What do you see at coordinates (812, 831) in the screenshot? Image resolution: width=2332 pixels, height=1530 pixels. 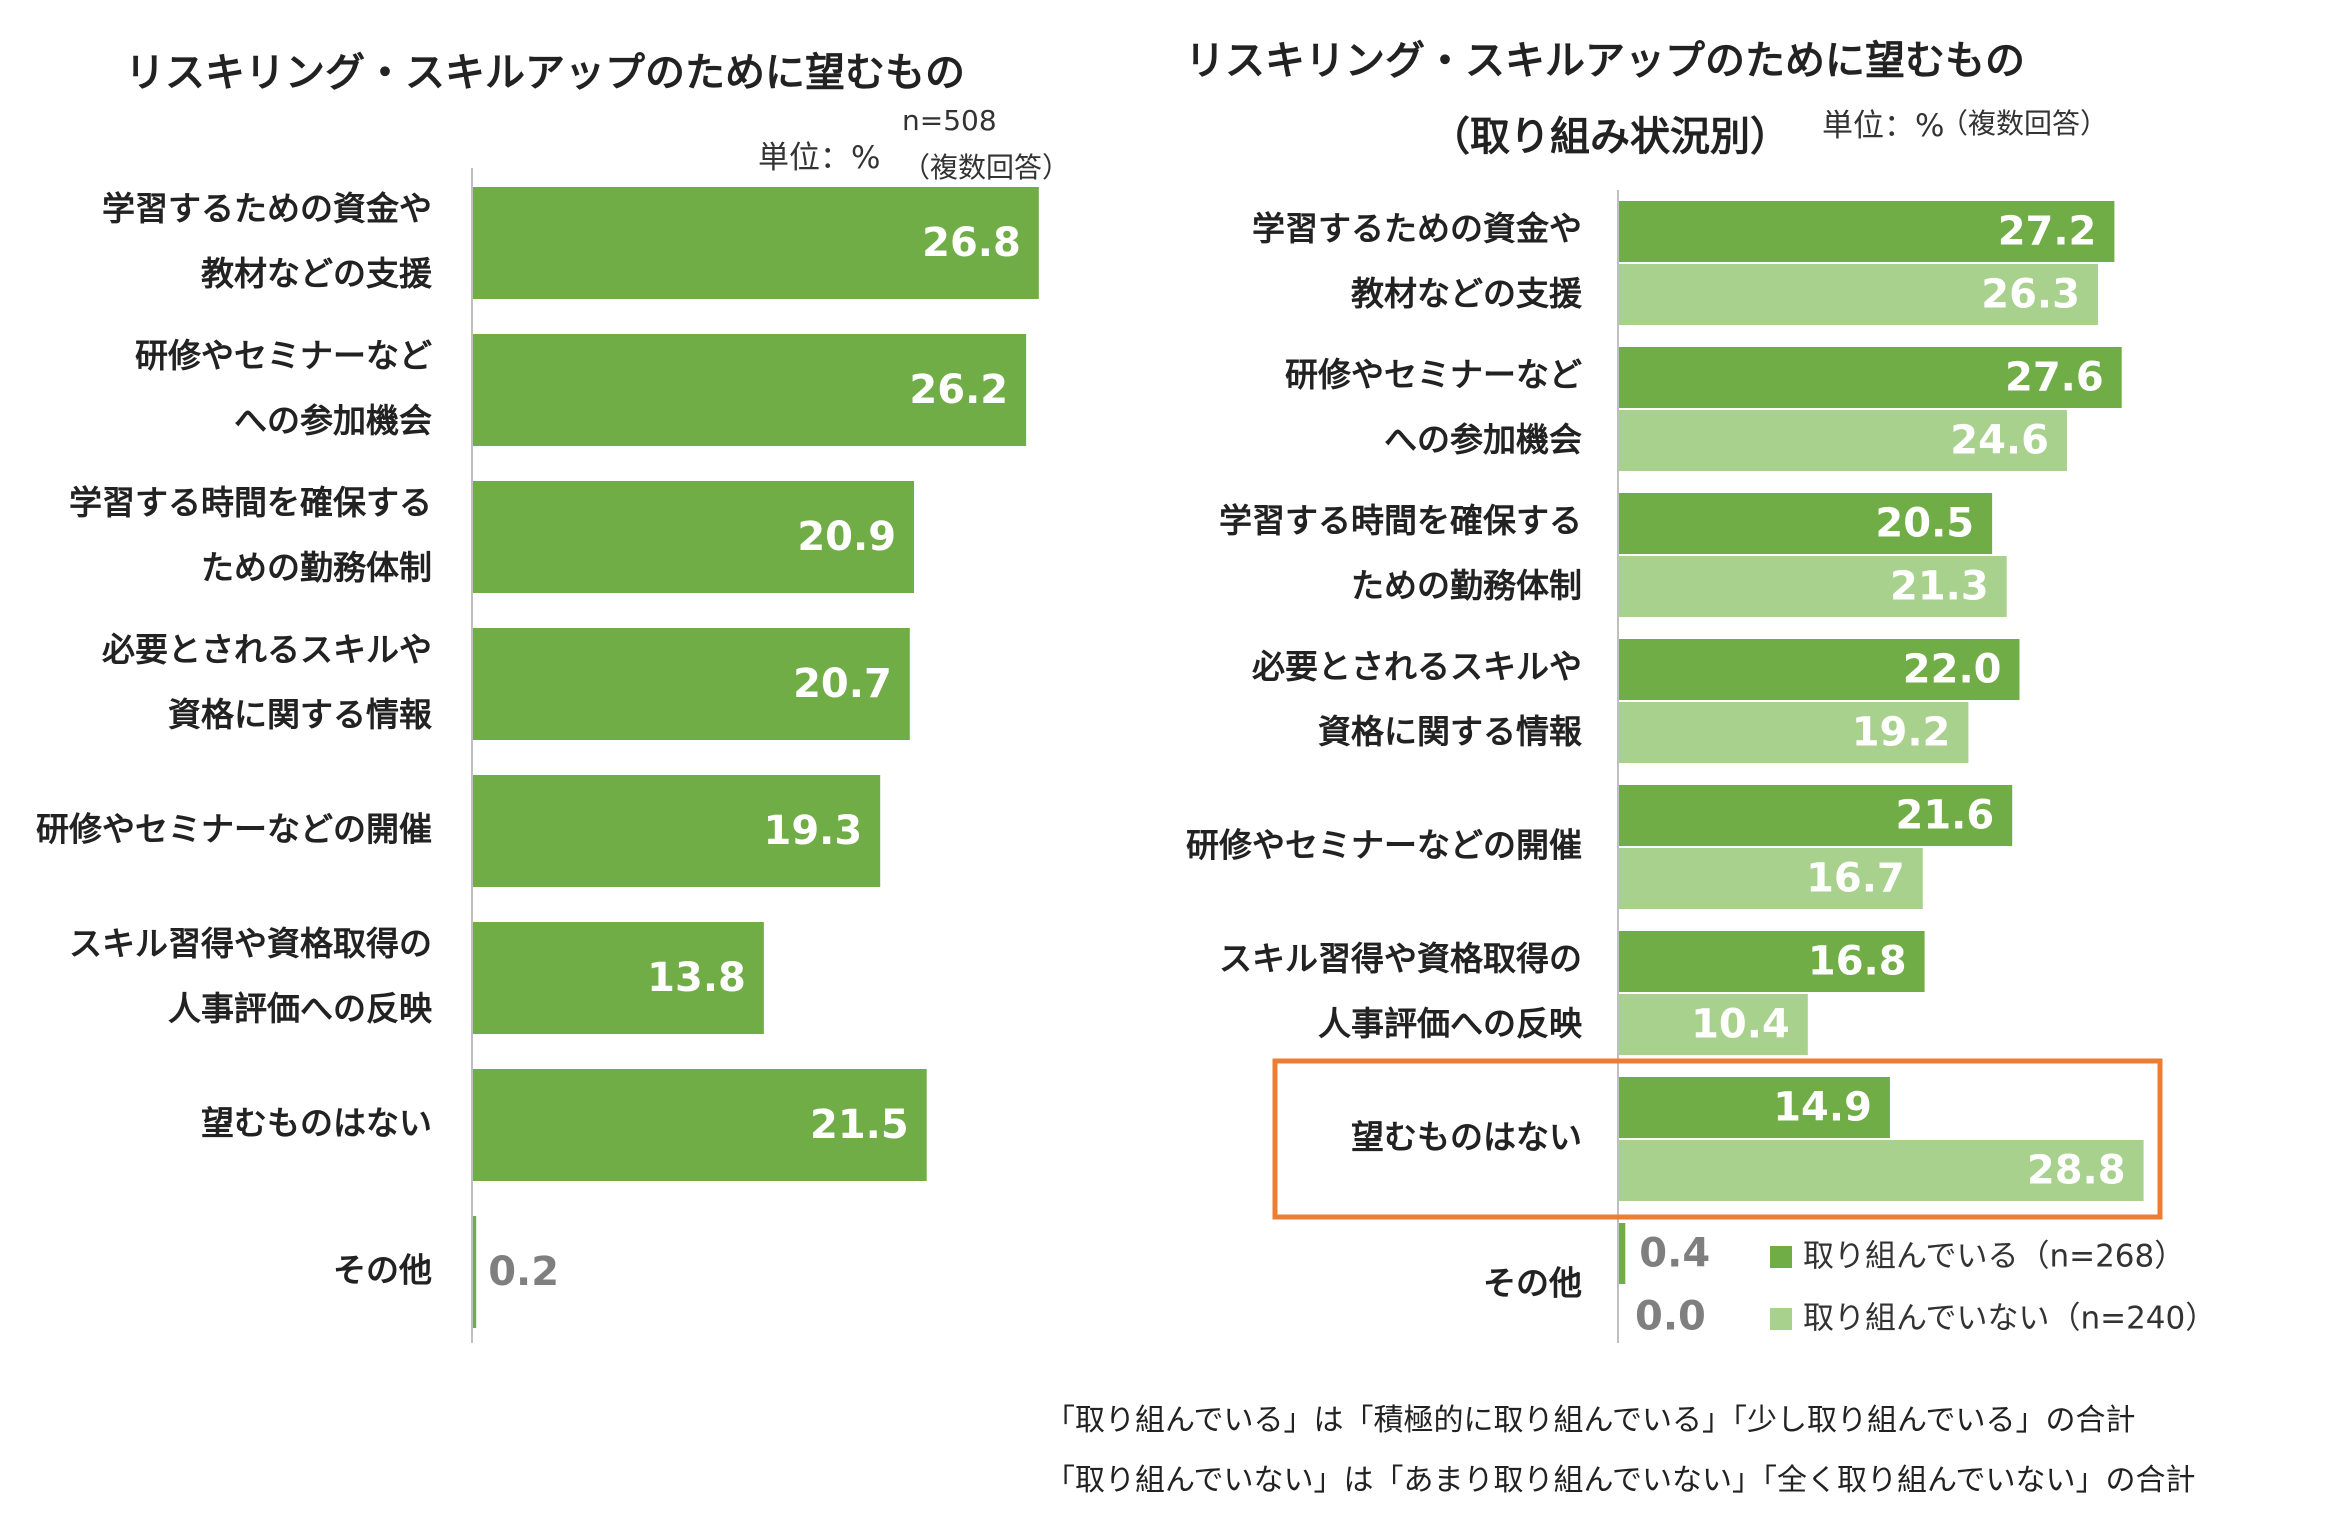 I see `left-bar-value-label: 19.3` at bounding box center [812, 831].